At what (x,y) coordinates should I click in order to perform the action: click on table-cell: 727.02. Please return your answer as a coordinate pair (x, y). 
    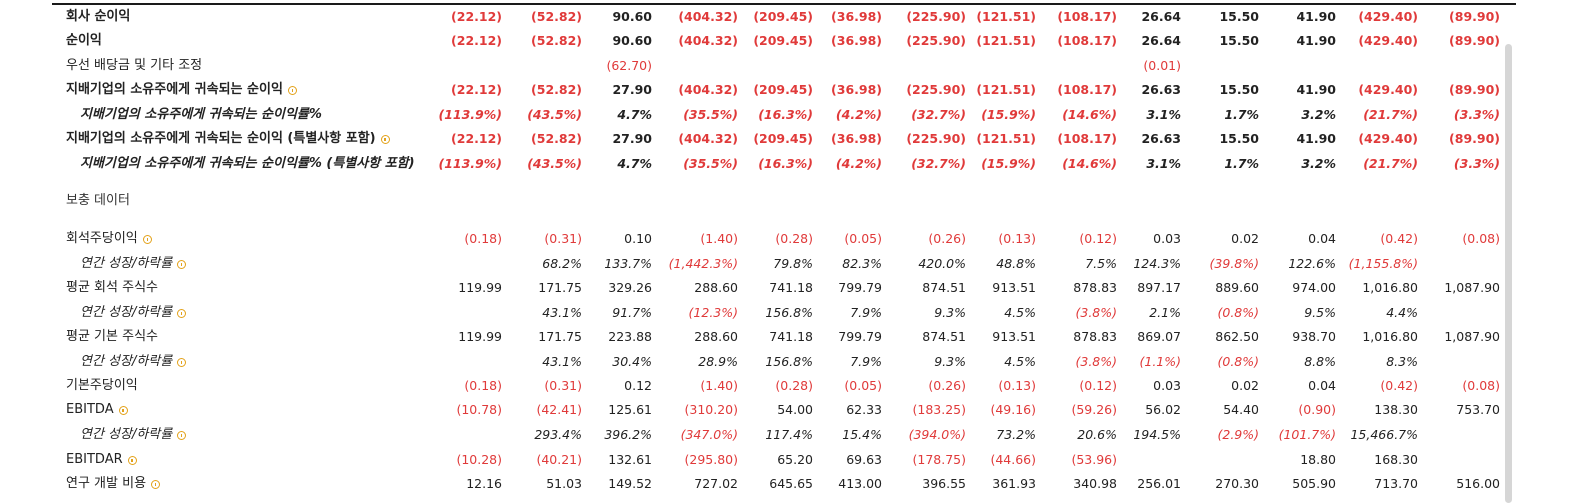
    Looking at the image, I should click on (716, 483).